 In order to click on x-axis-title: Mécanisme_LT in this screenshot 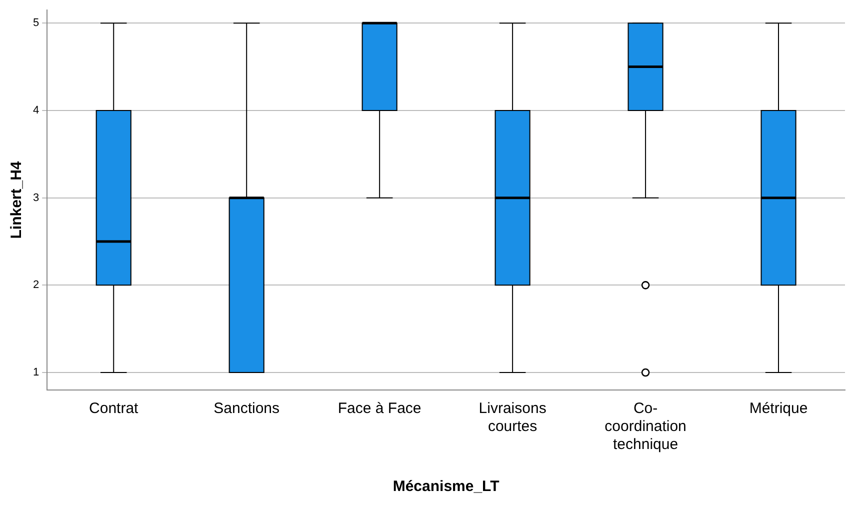, I will do `click(446, 487)`.